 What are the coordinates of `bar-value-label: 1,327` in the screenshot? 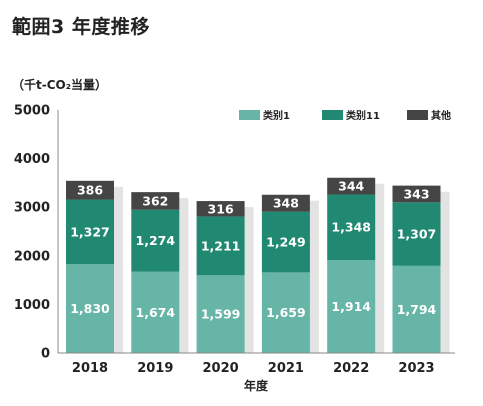 It's located at (90, 231).